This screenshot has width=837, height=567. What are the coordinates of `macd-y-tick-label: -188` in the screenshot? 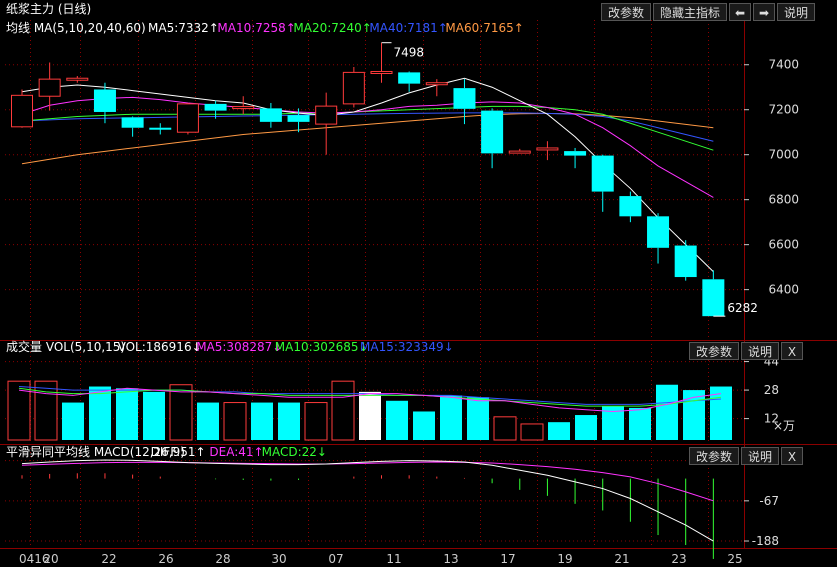 It's located at (765, 541).